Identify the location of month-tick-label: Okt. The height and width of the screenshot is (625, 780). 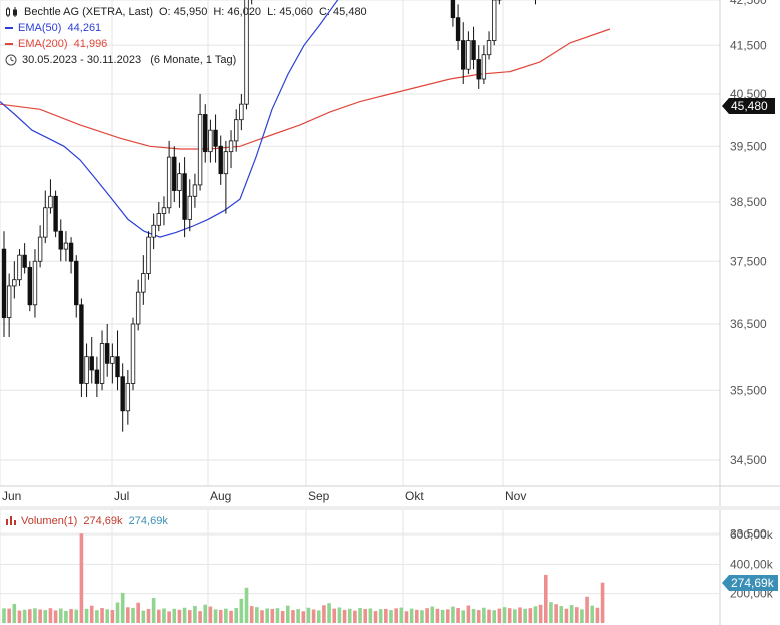
(414, 496).